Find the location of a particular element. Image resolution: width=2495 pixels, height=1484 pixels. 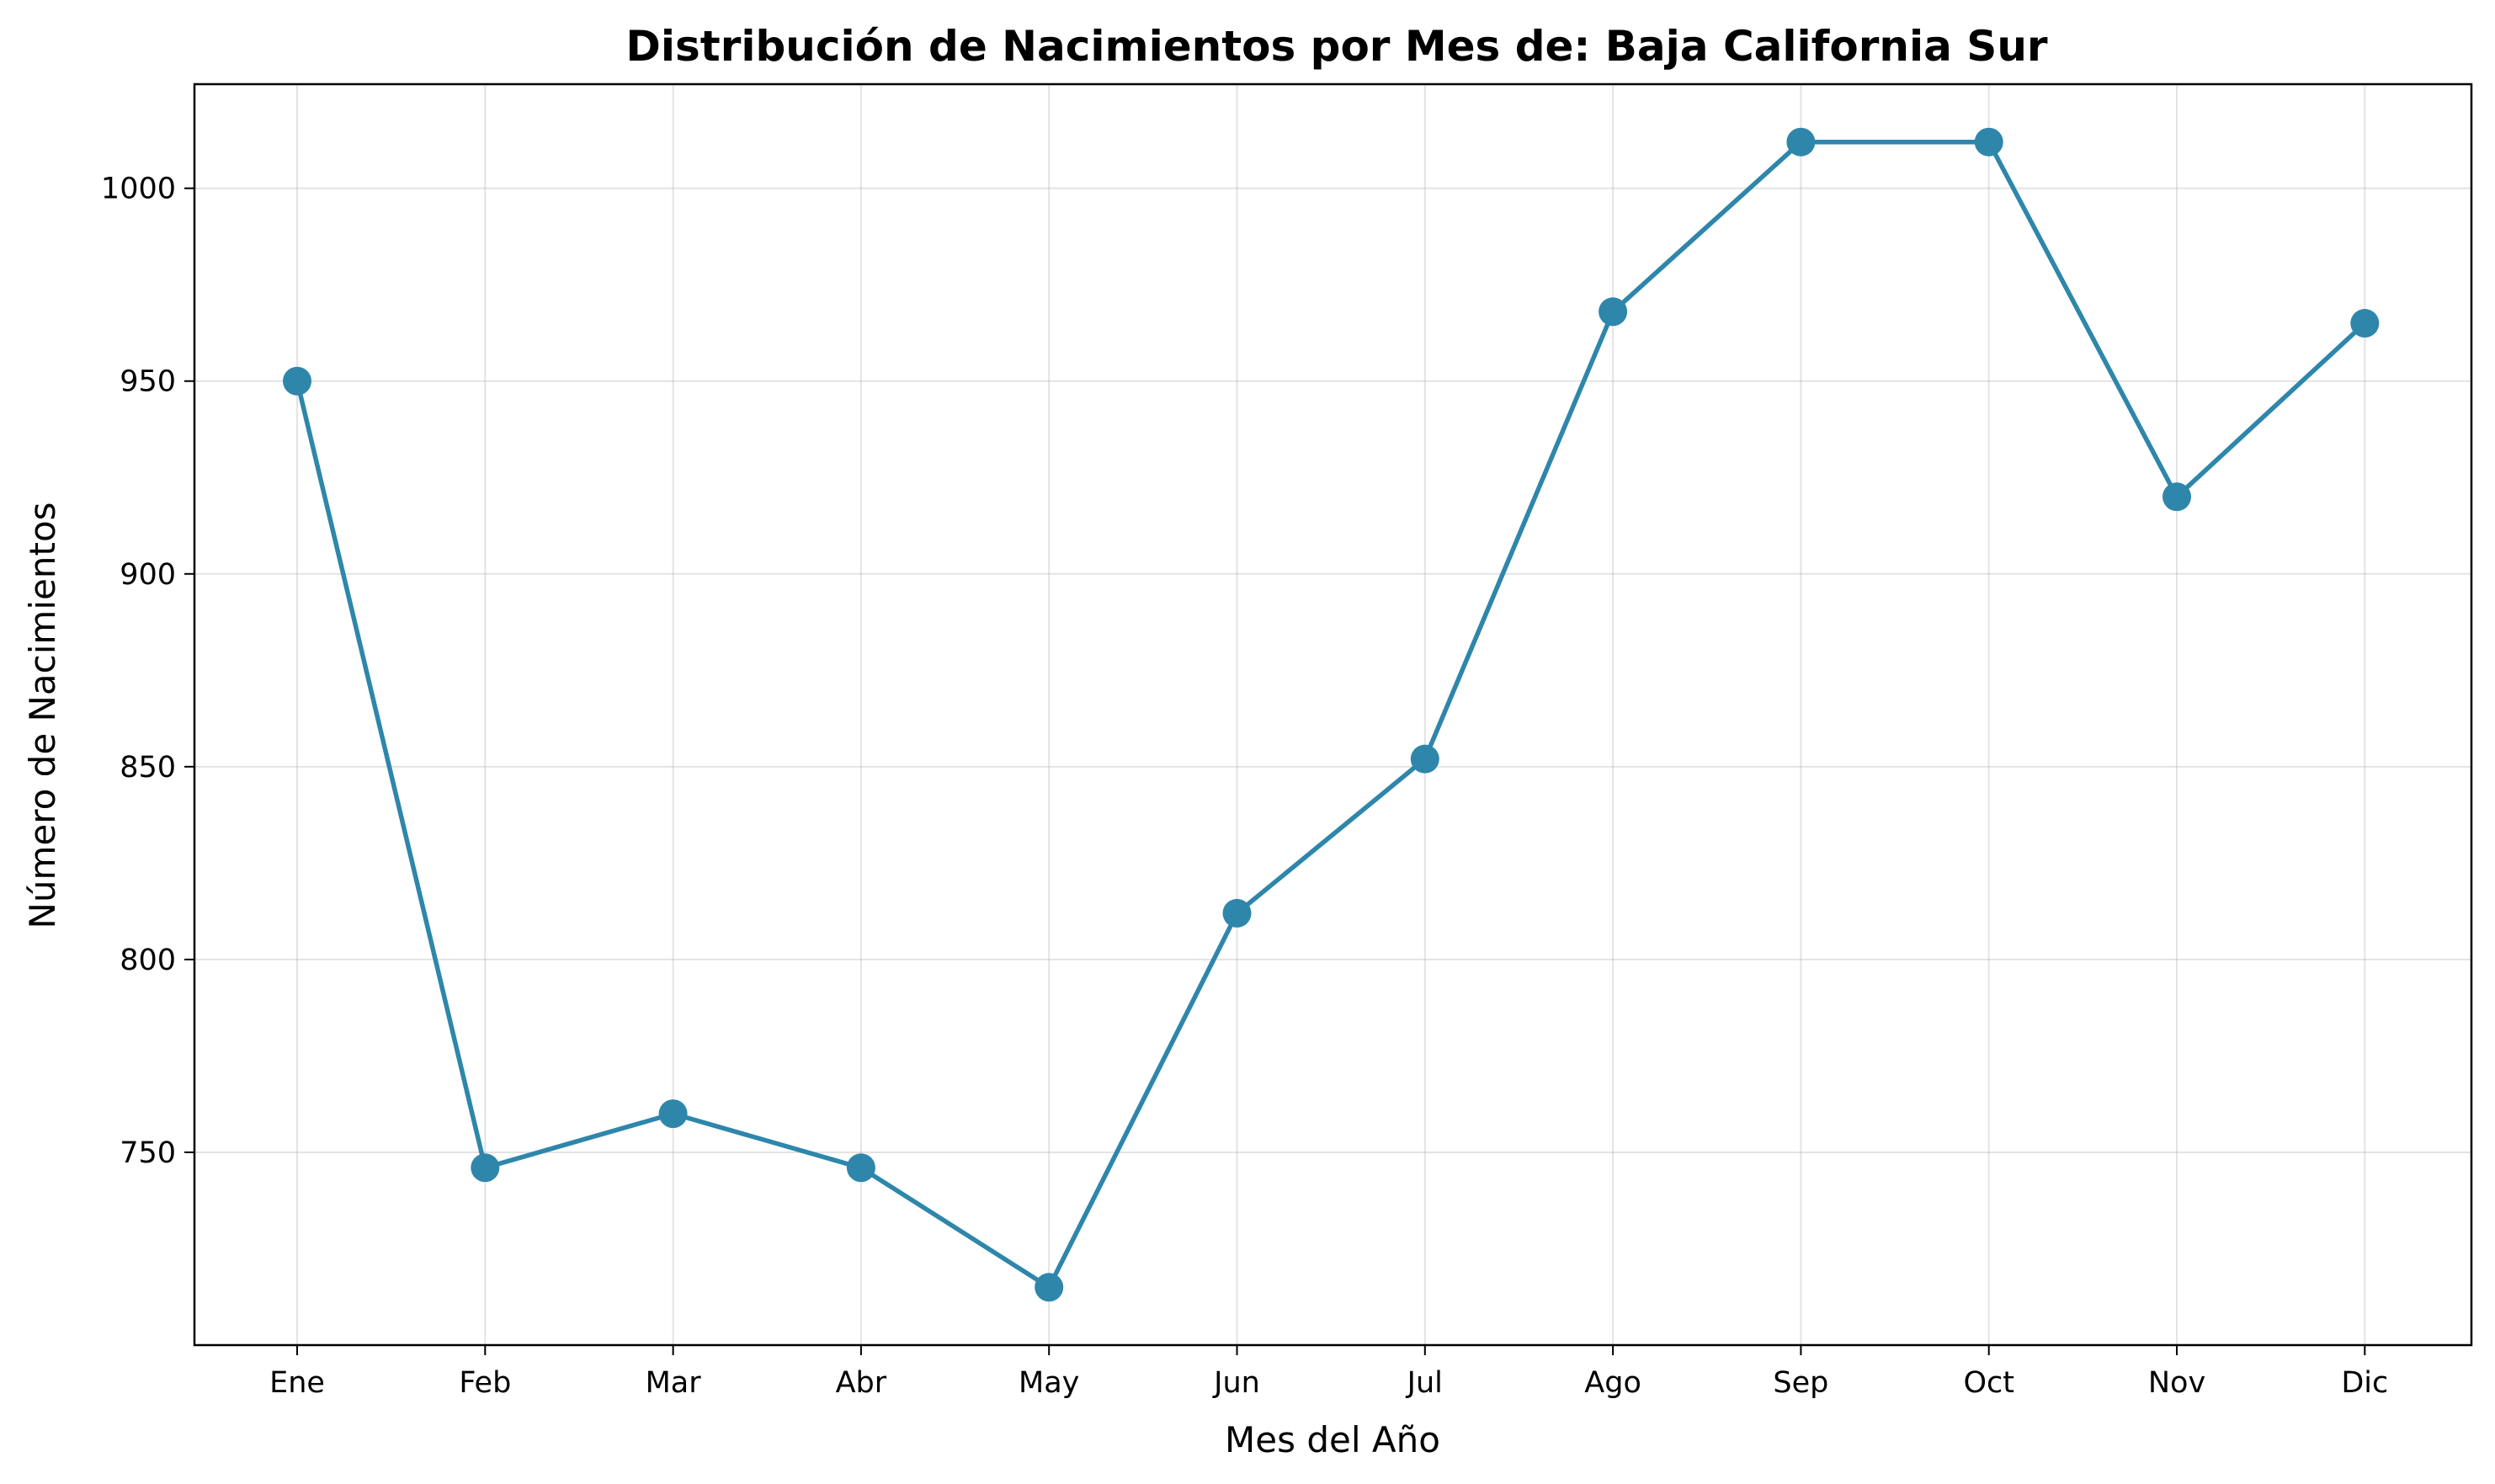

x-tick-label: Jul is located at coordinates (1424, 1383).